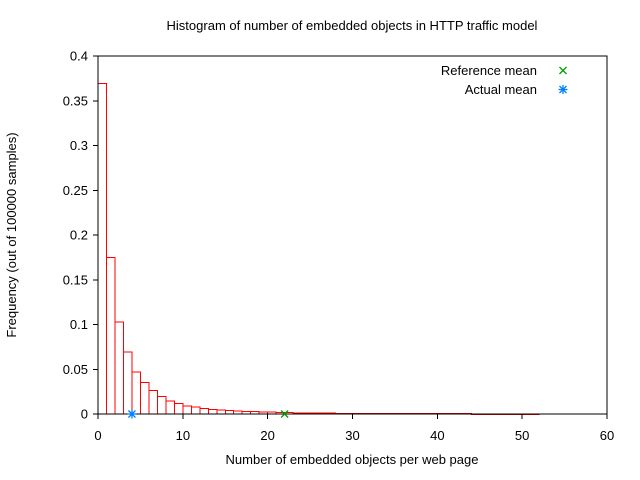 This screenshot has width=640, height=480. What do you see at coordinates (79, 235) in the screenshot?
I see `y-tick-label: 0.2` at bounding box center [79, 235].